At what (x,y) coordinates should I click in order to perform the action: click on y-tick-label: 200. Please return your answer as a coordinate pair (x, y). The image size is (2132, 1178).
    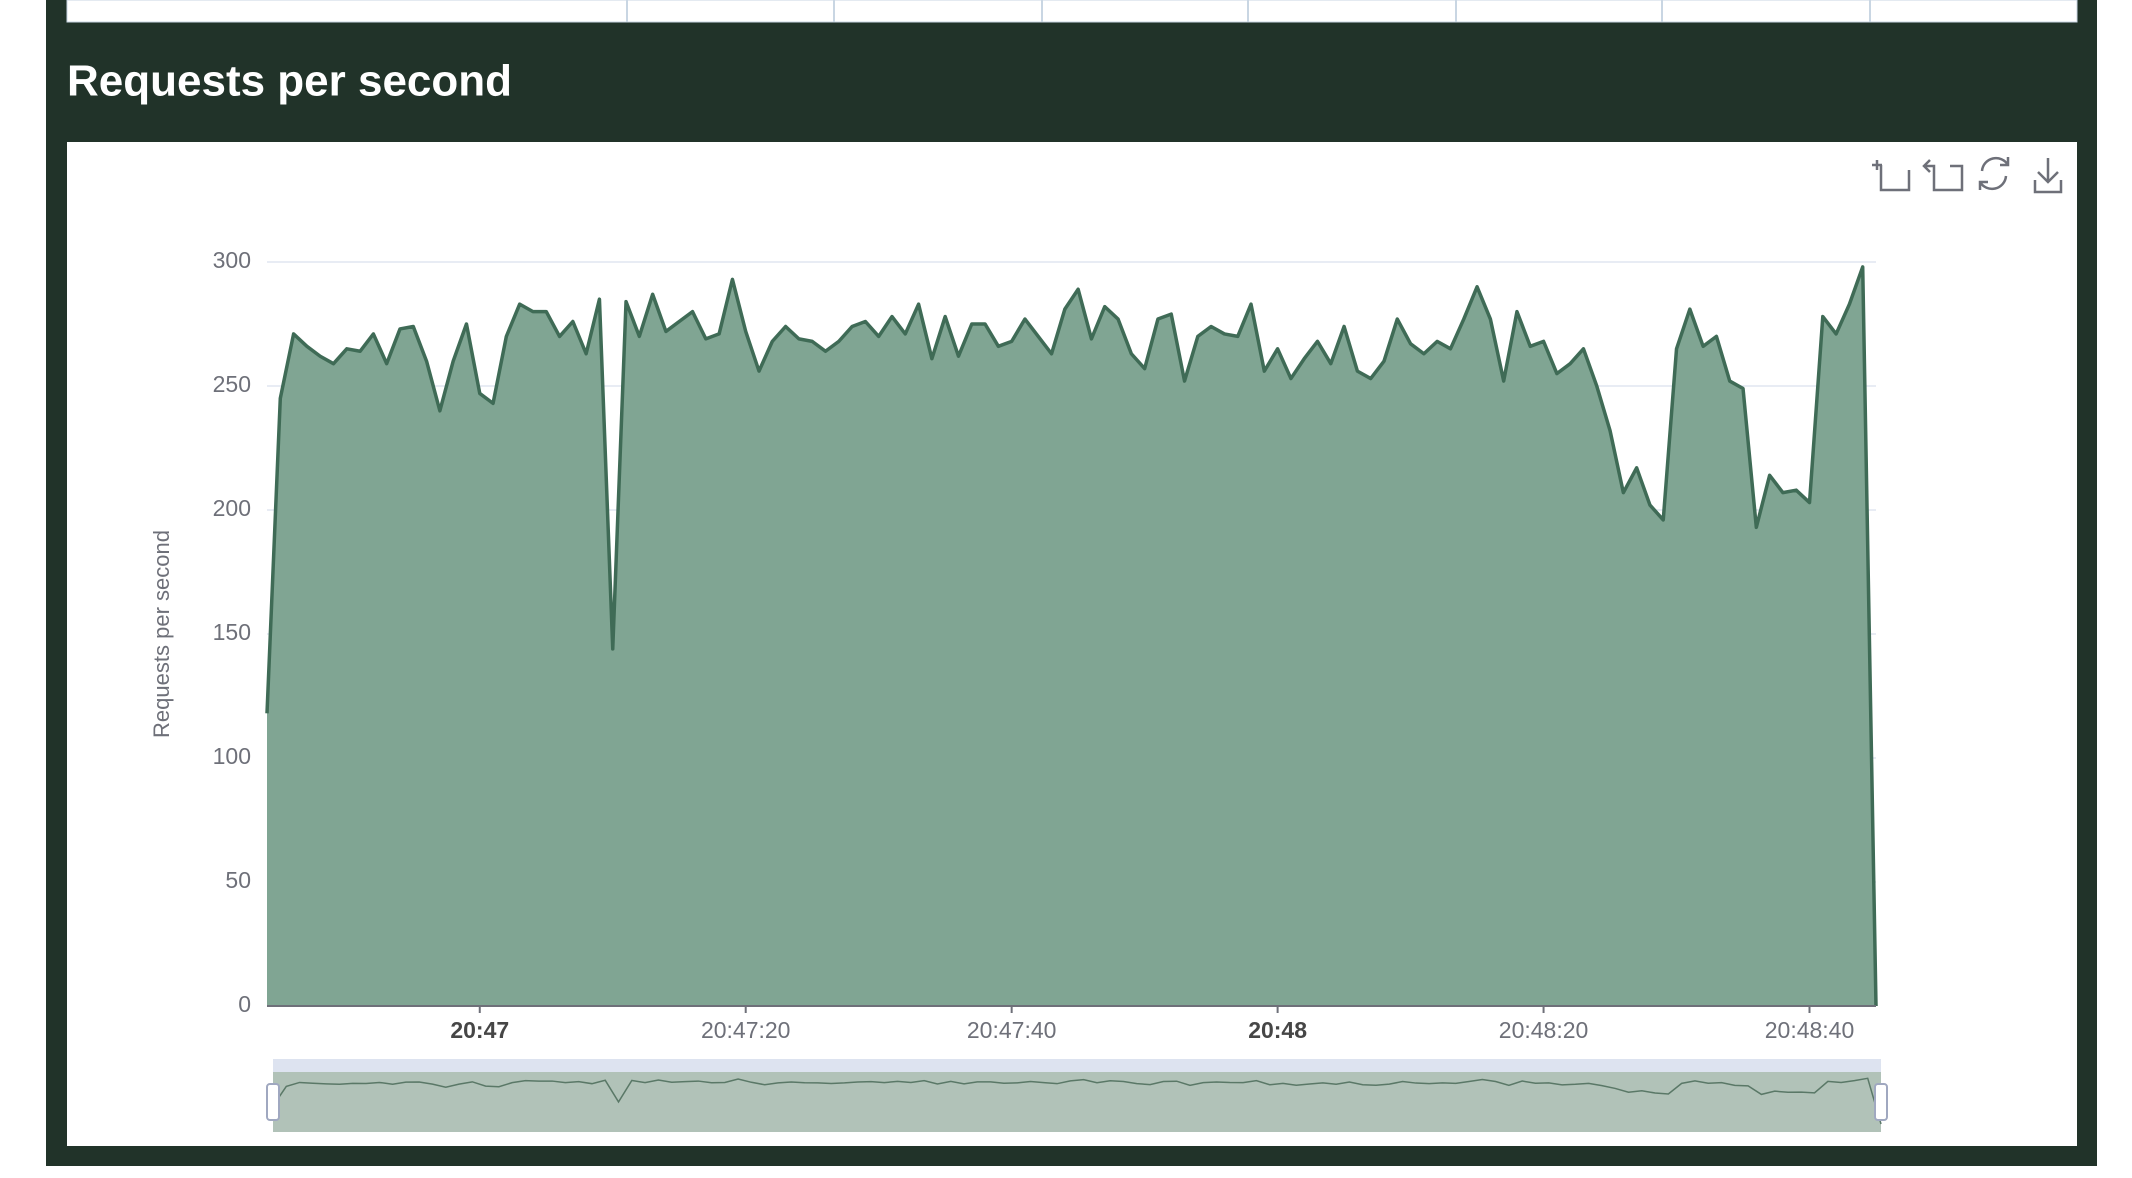
    Looking at the image, I should click on (232, 508).